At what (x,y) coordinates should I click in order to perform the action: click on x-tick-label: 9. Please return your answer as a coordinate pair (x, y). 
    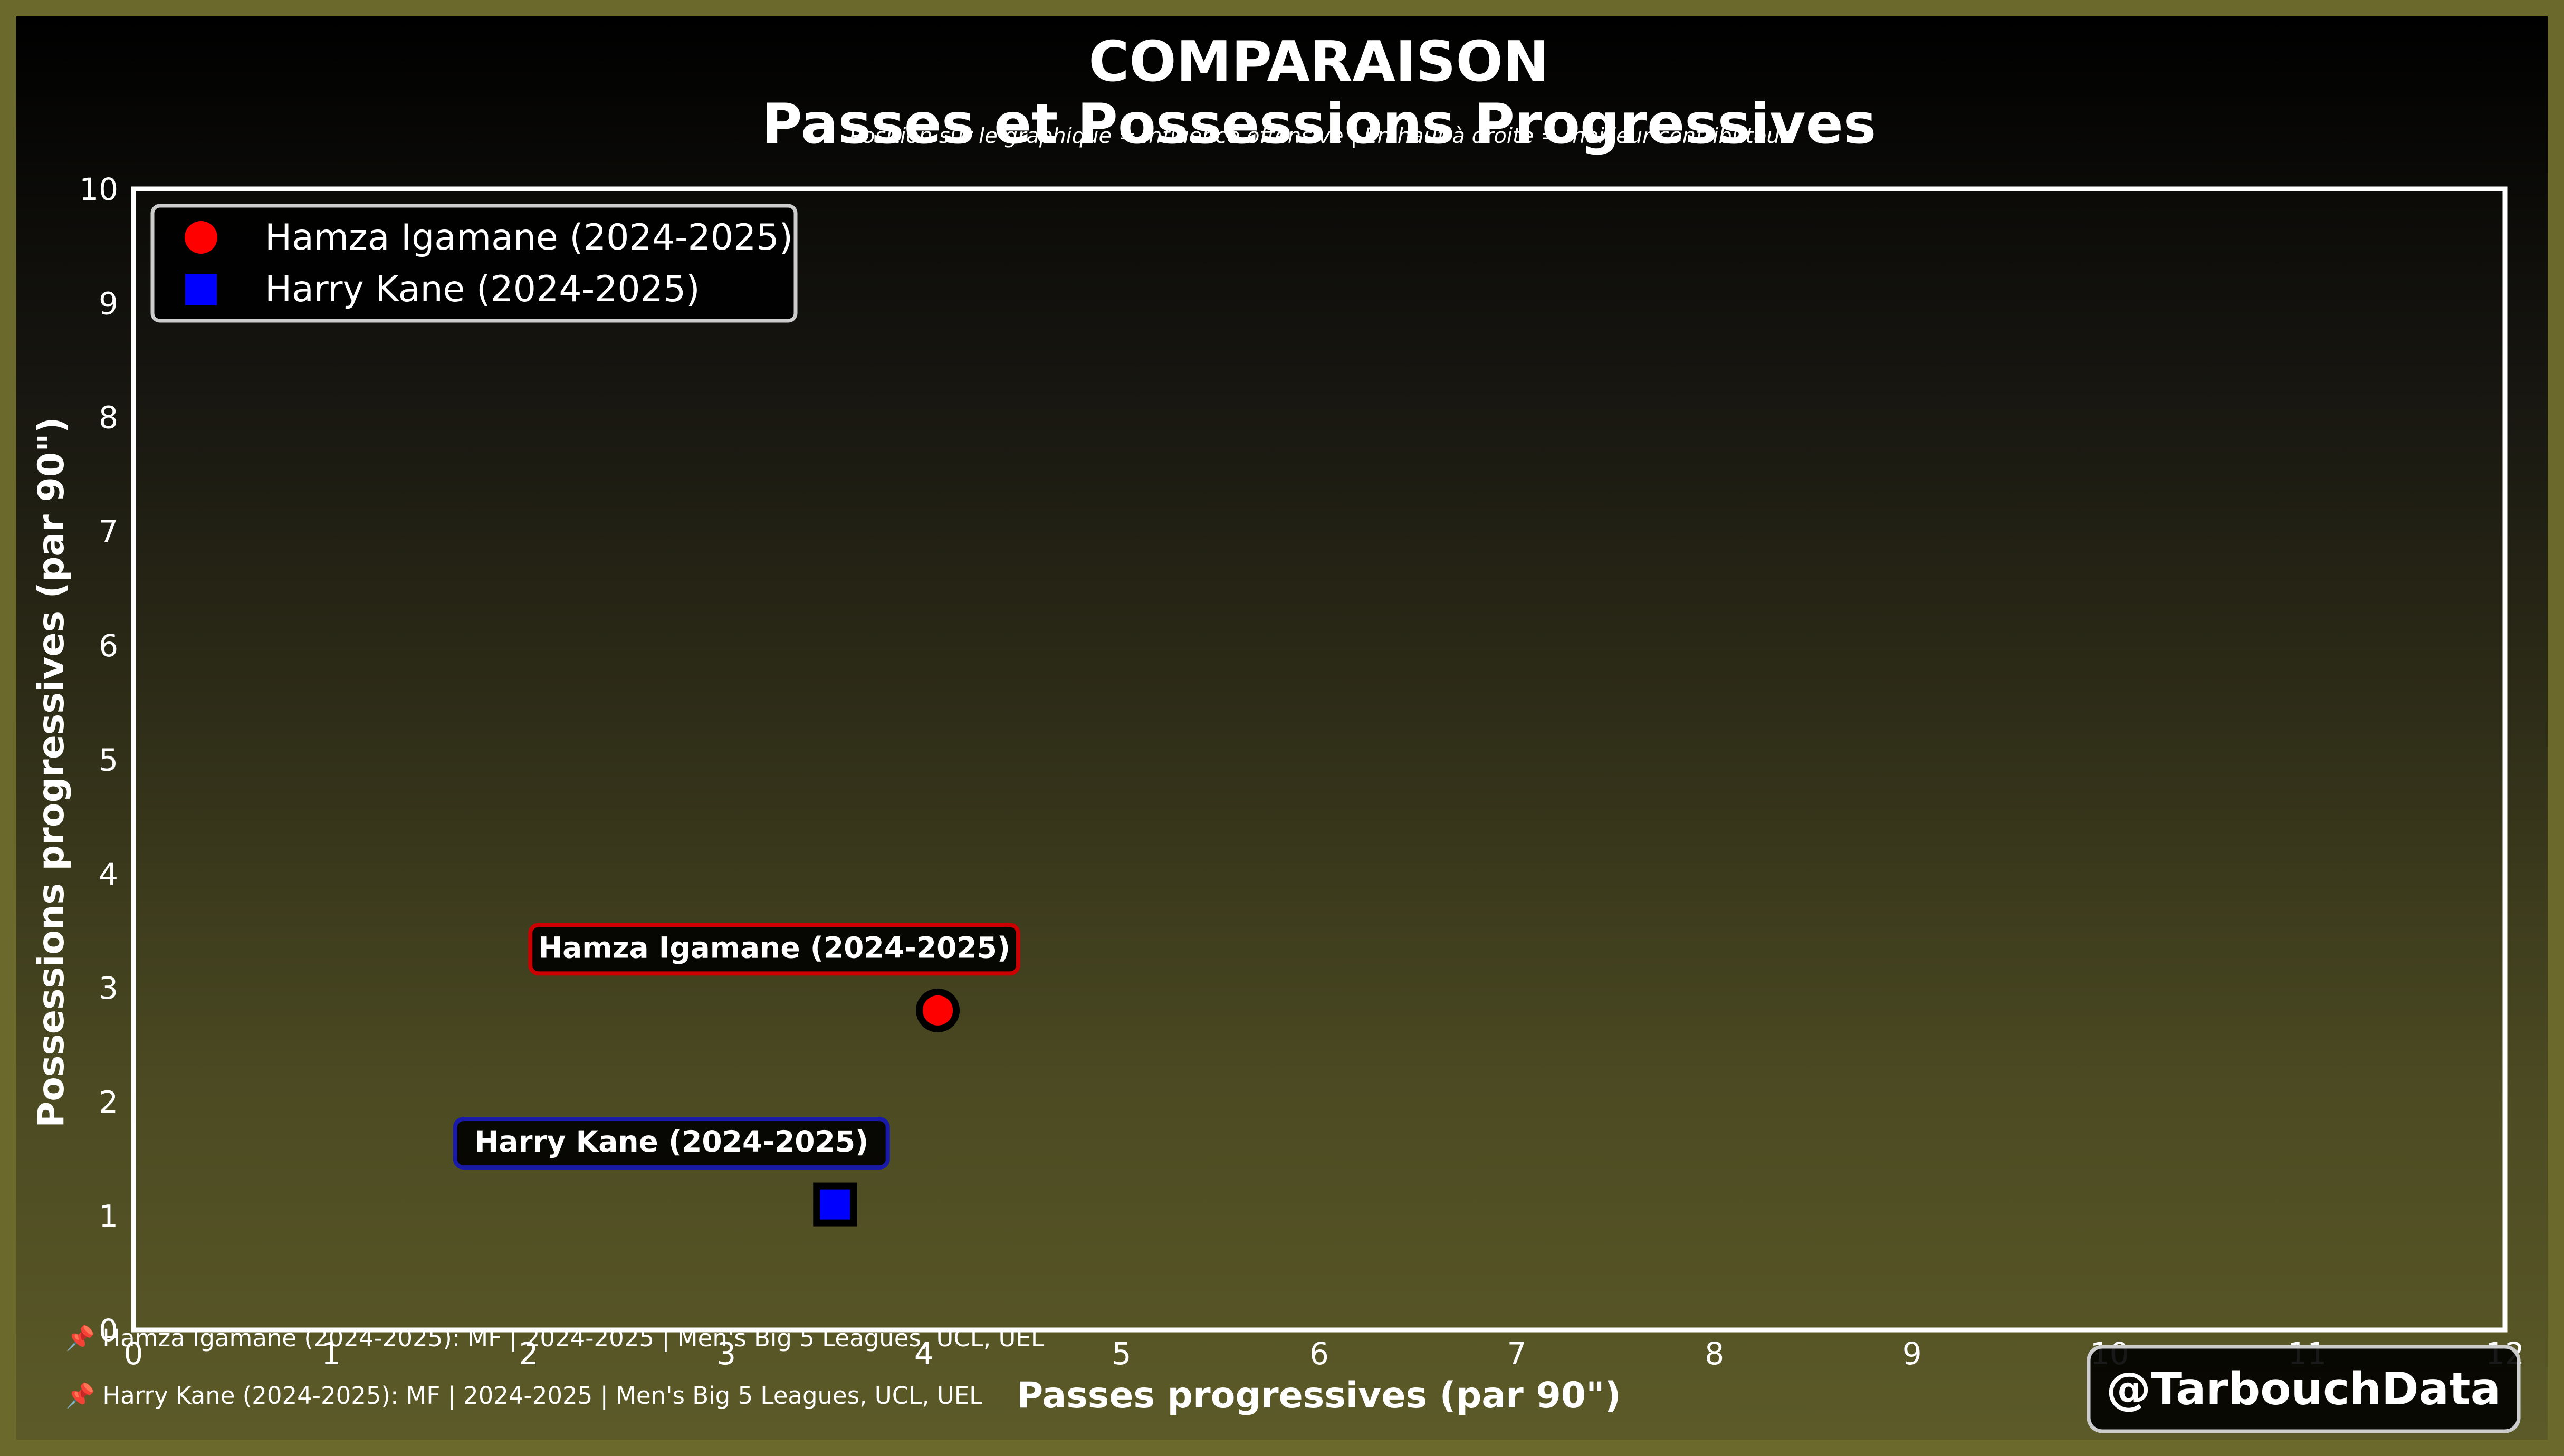
    Looking at the image, I should click on (1912, 1354).